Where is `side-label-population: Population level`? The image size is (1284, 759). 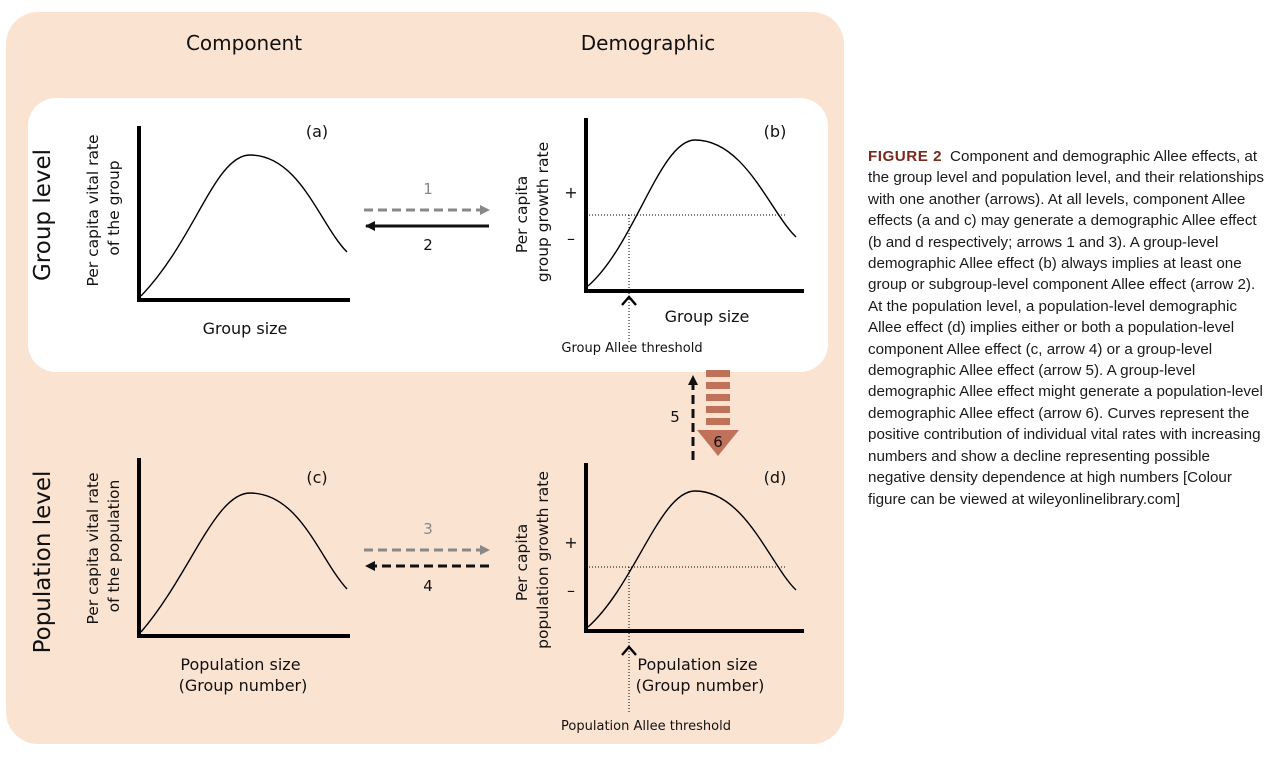
side-label-population: Population level is located at coordinates (43, 562).